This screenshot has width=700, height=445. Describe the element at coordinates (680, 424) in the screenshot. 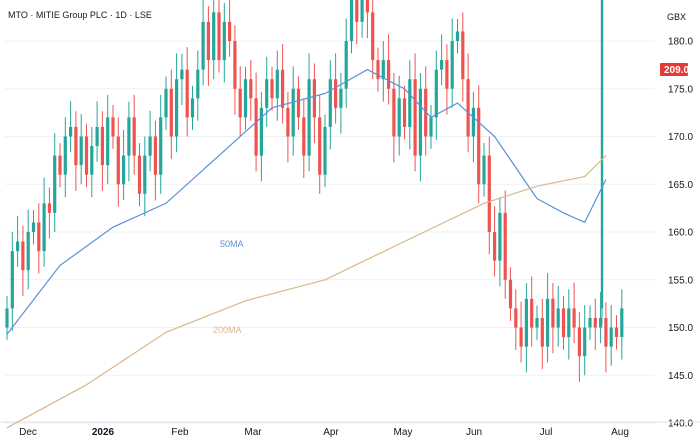

I see `y-tick-label: 140.0` at that location.